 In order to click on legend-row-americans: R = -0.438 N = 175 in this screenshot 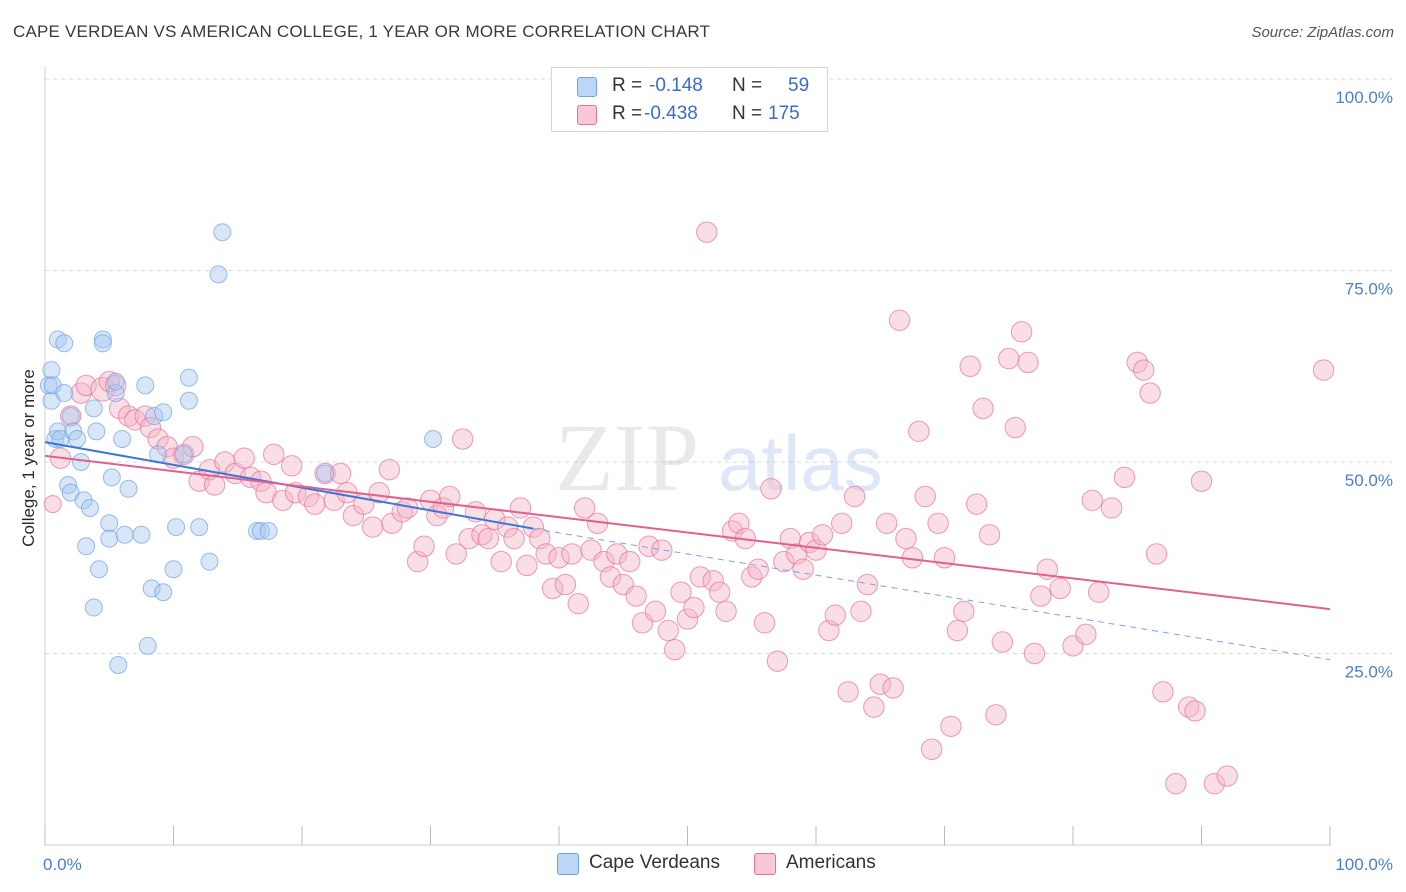, I will do `click(689, 115)`.